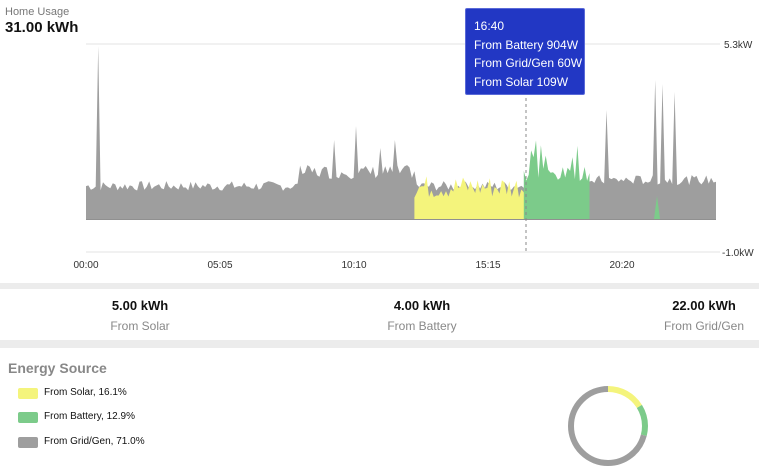 Image resolution: width=759 pixels, height=469 pixels. I want to click on y-tick-max: 5.3kW, so click(738, 45).